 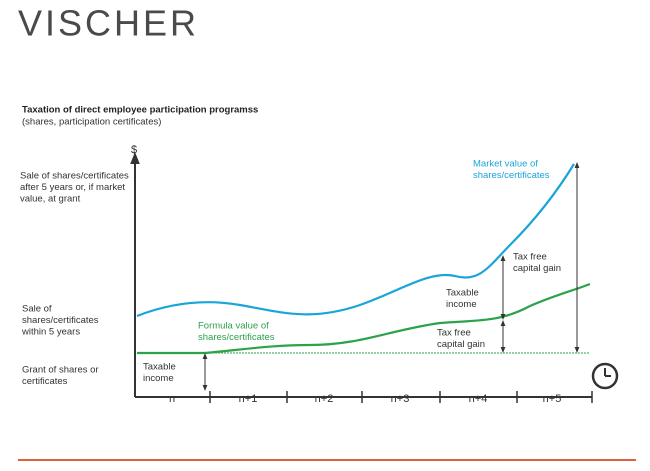 I want to click on row-label: certificates, so click(x=45, y=381).